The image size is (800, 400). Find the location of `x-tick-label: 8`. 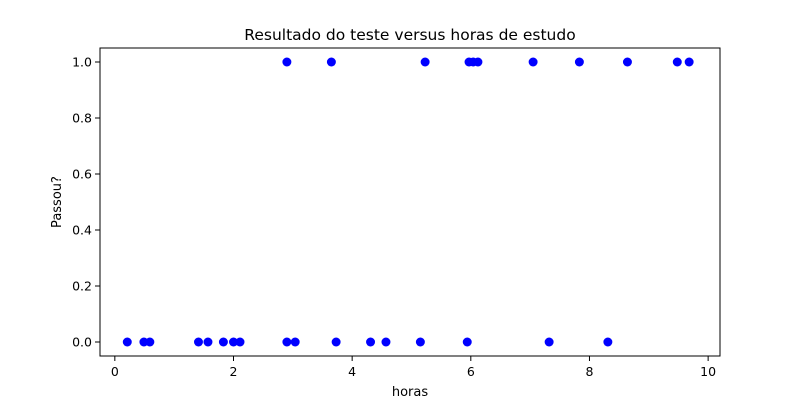

x-tick-label: 8 is located at coordinates (589, 371).